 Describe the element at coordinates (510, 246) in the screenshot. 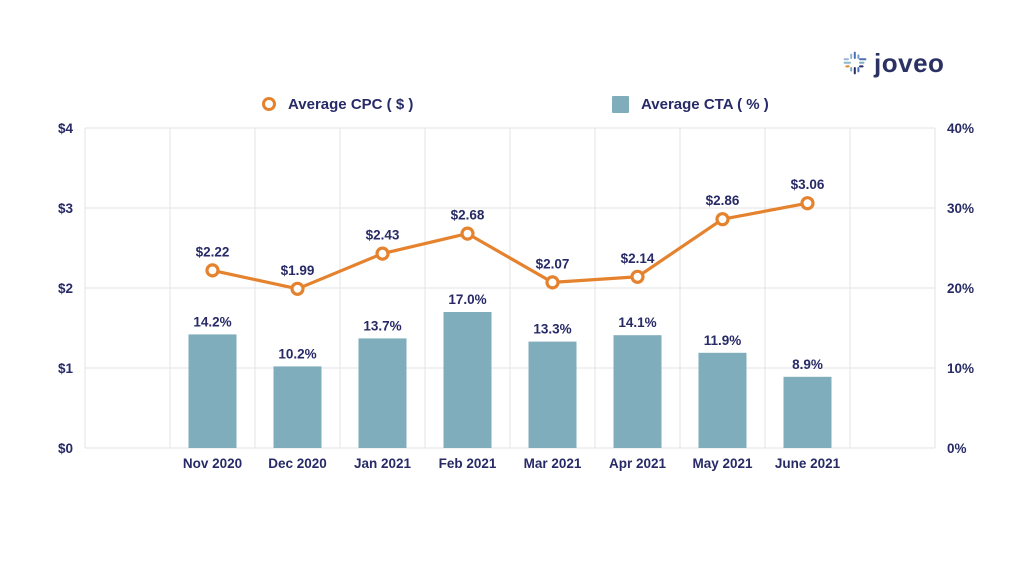

I see `cpc-line` at that location.